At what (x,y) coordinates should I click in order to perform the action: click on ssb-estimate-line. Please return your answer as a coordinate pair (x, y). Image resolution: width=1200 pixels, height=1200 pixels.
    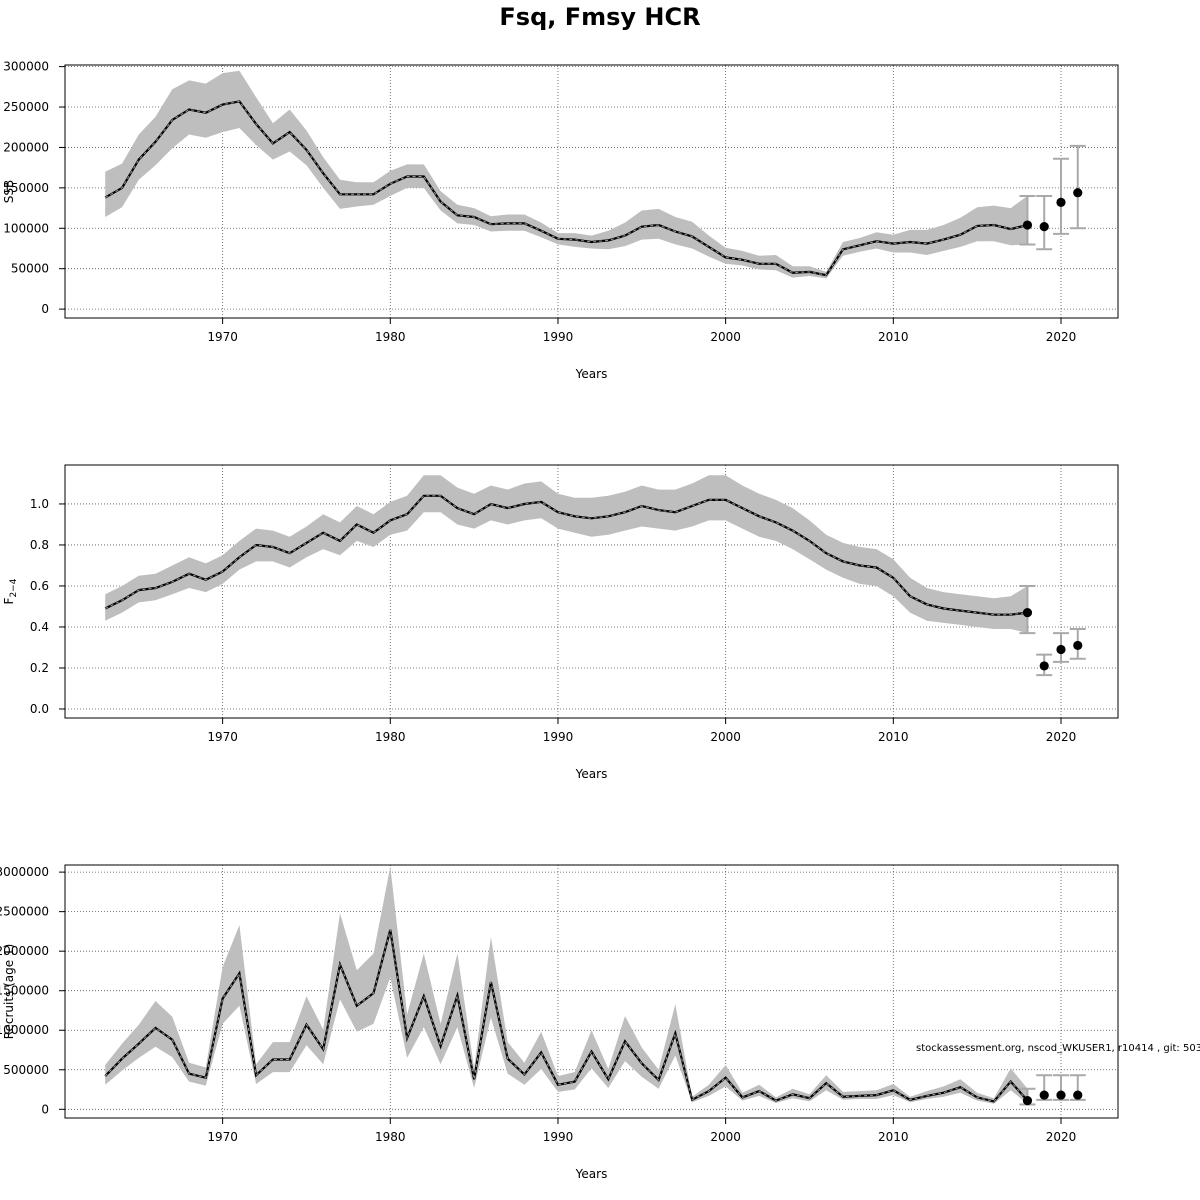
    Looking at the image, I should click on (566, 188).